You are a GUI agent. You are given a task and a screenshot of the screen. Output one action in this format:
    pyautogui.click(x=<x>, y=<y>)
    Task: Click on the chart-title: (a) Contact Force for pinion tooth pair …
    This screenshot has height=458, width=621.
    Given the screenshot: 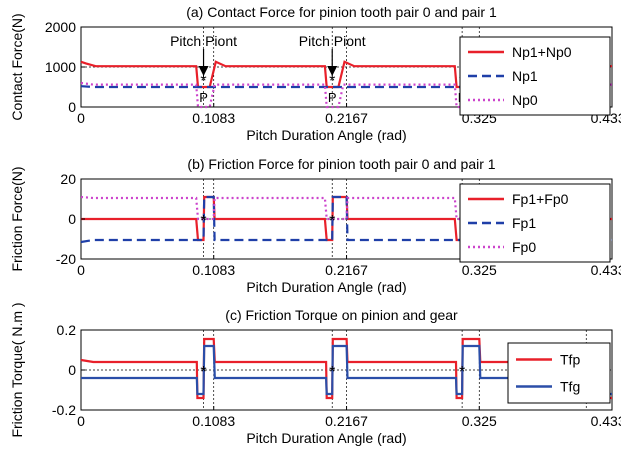 What is the action you would take?
    pyautogui.click(x=341, y=12)
    